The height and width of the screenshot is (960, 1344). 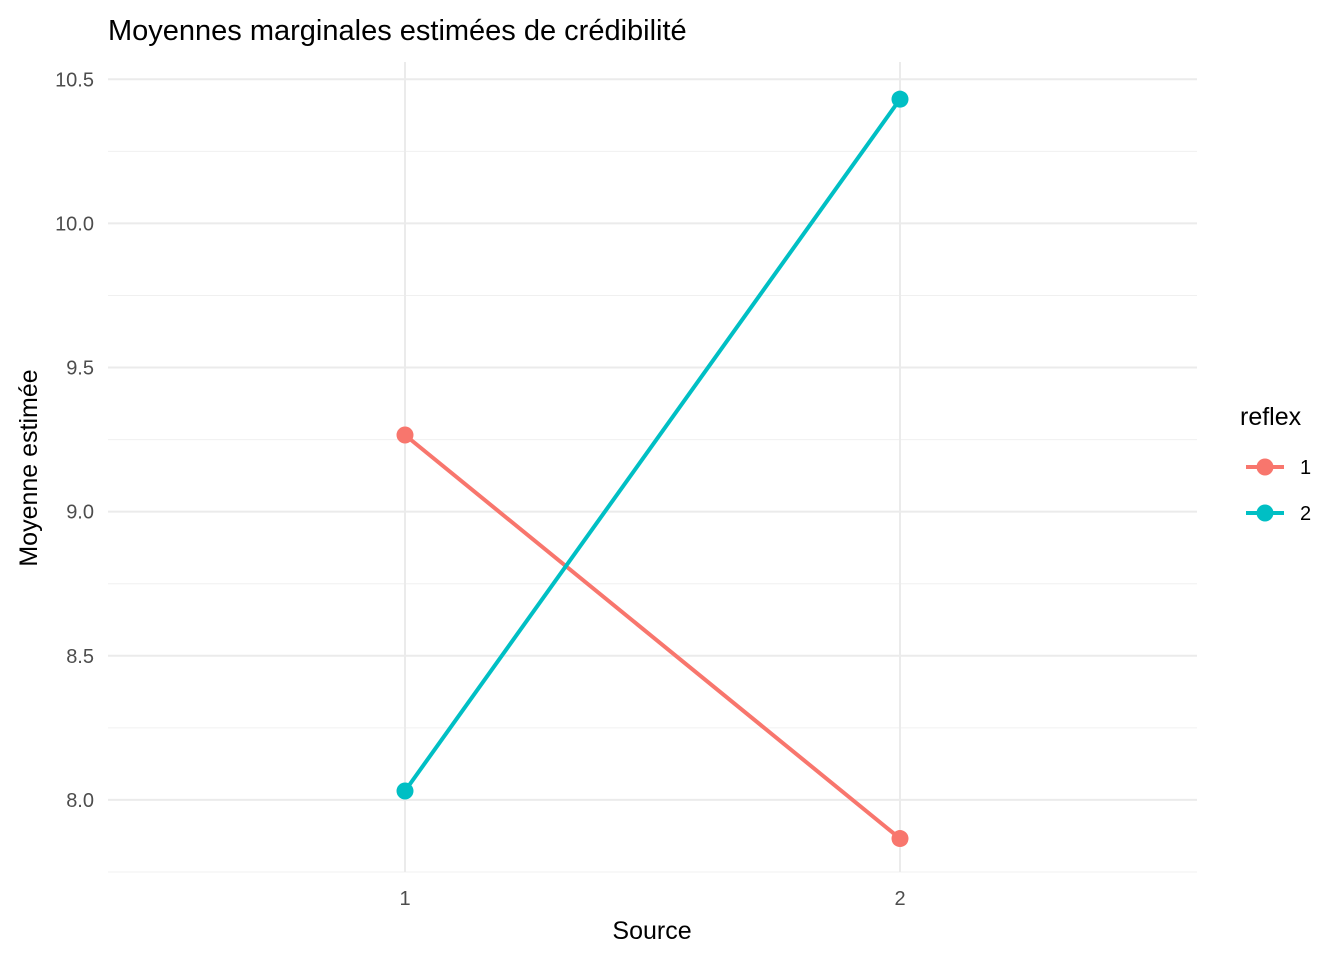 What do you see at coordinates (74, 440) in the screenshot?
I see `y-tick-labels: 8.0 8.5 9.0 9.5 10.0 10.5` at bounding box center [74, 440].